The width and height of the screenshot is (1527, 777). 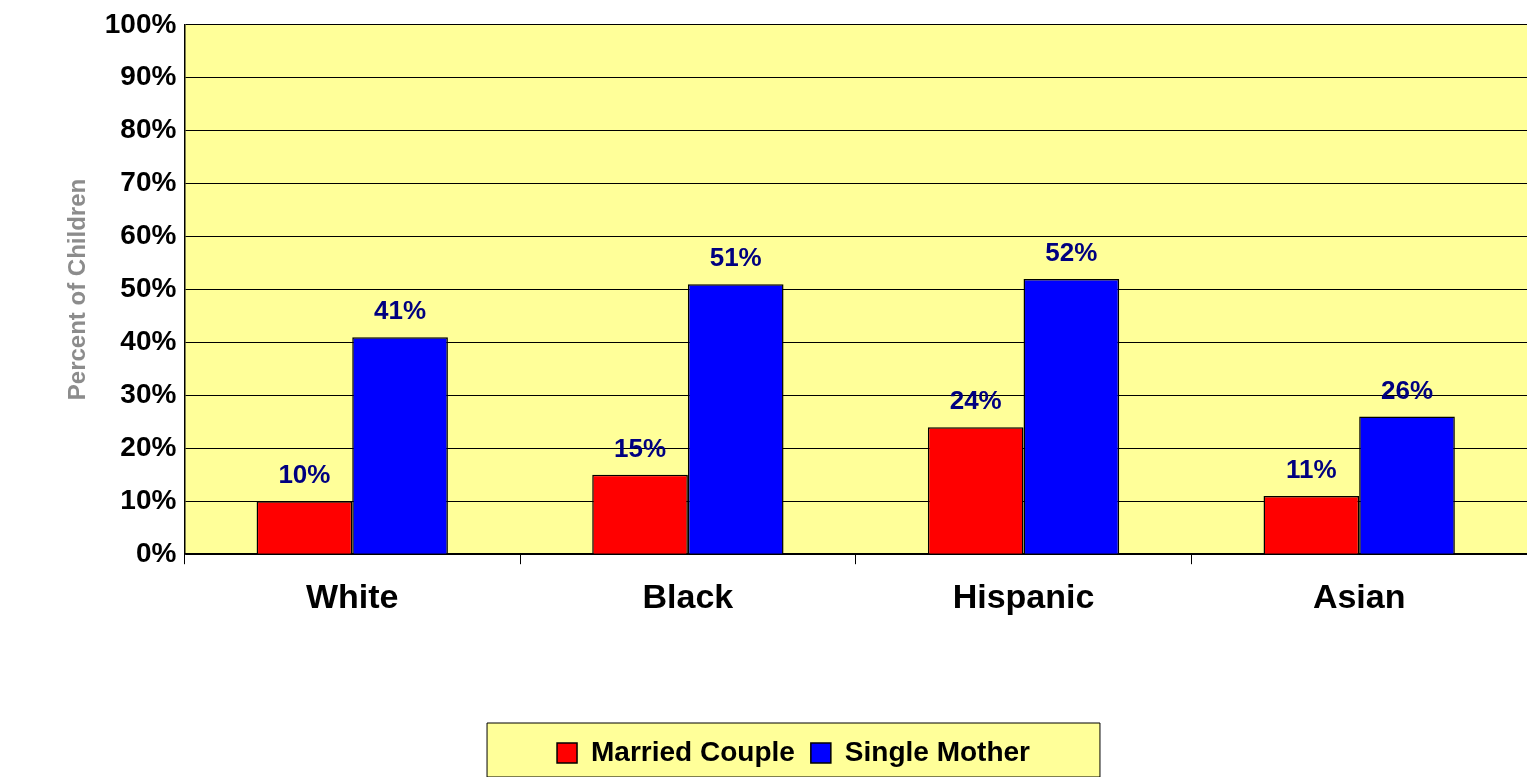 I want to click on y-tick-label: 10%, so click(x=148, y=499).